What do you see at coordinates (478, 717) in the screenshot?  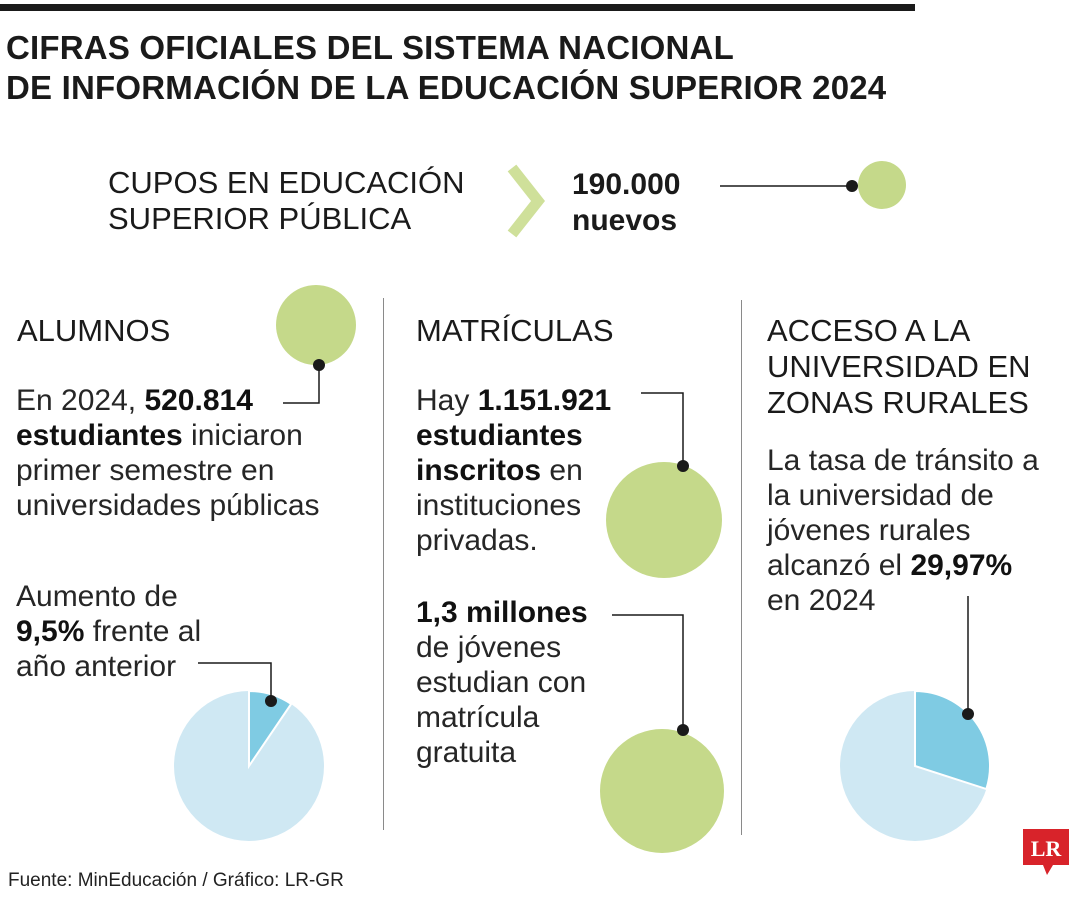 I see `gratuita-line-4: matrícula` at bounding box center [478, 717].